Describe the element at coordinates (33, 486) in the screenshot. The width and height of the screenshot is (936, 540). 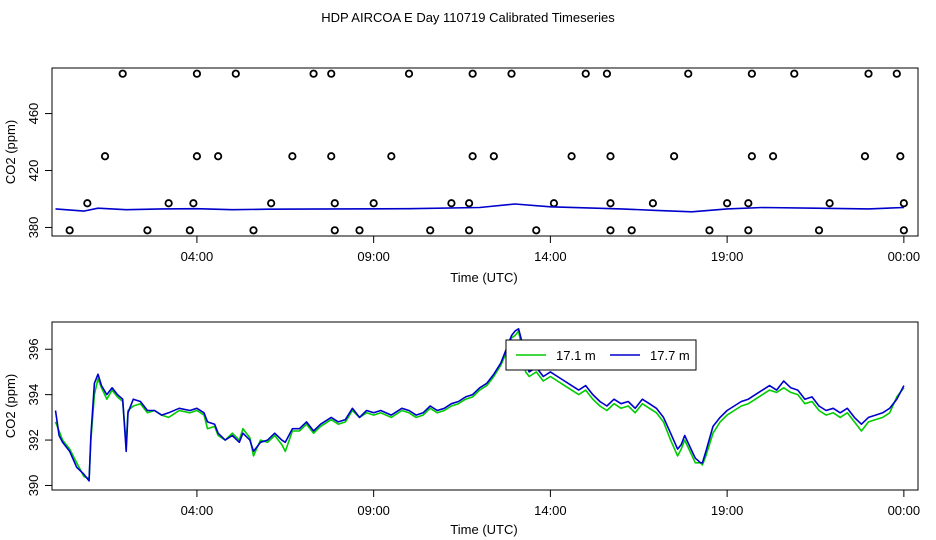
I see `bottom-y-tick-label: 390` at that location.